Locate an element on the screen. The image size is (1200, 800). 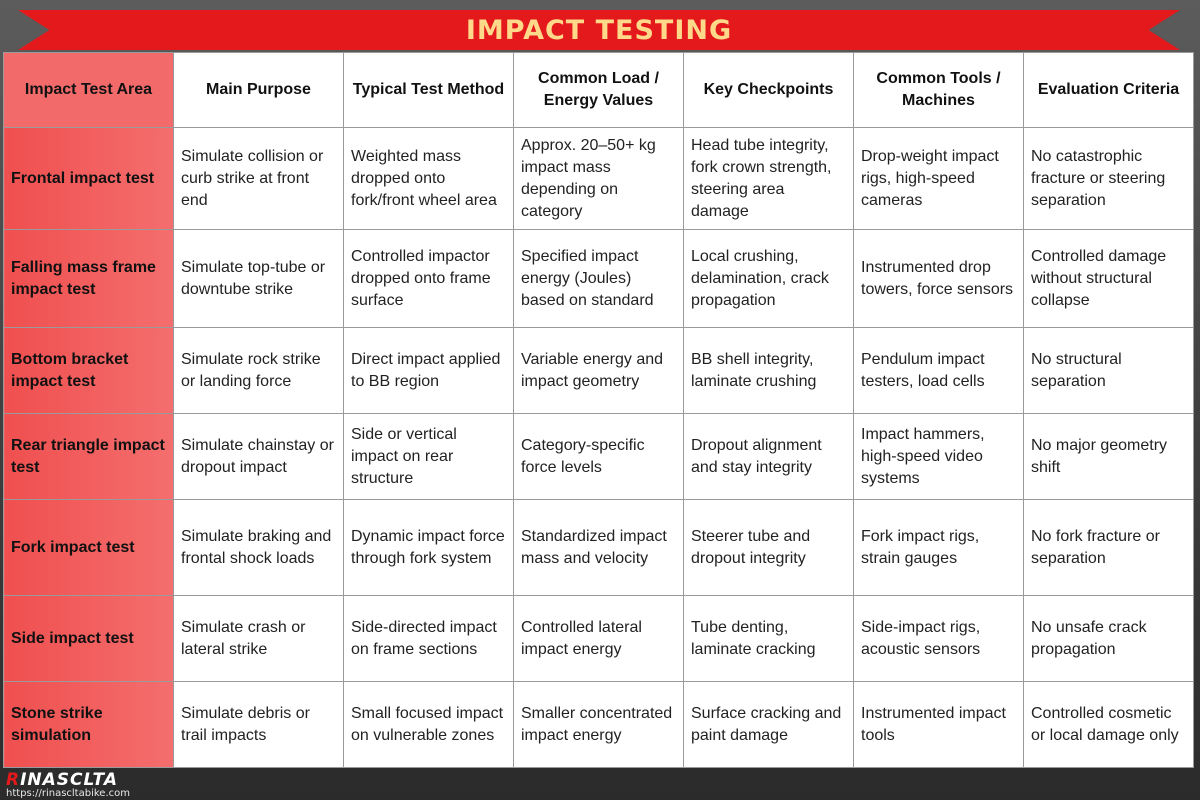
column-header-tools-machines: Common Tools / Machines is located at coordinates (938, 90).